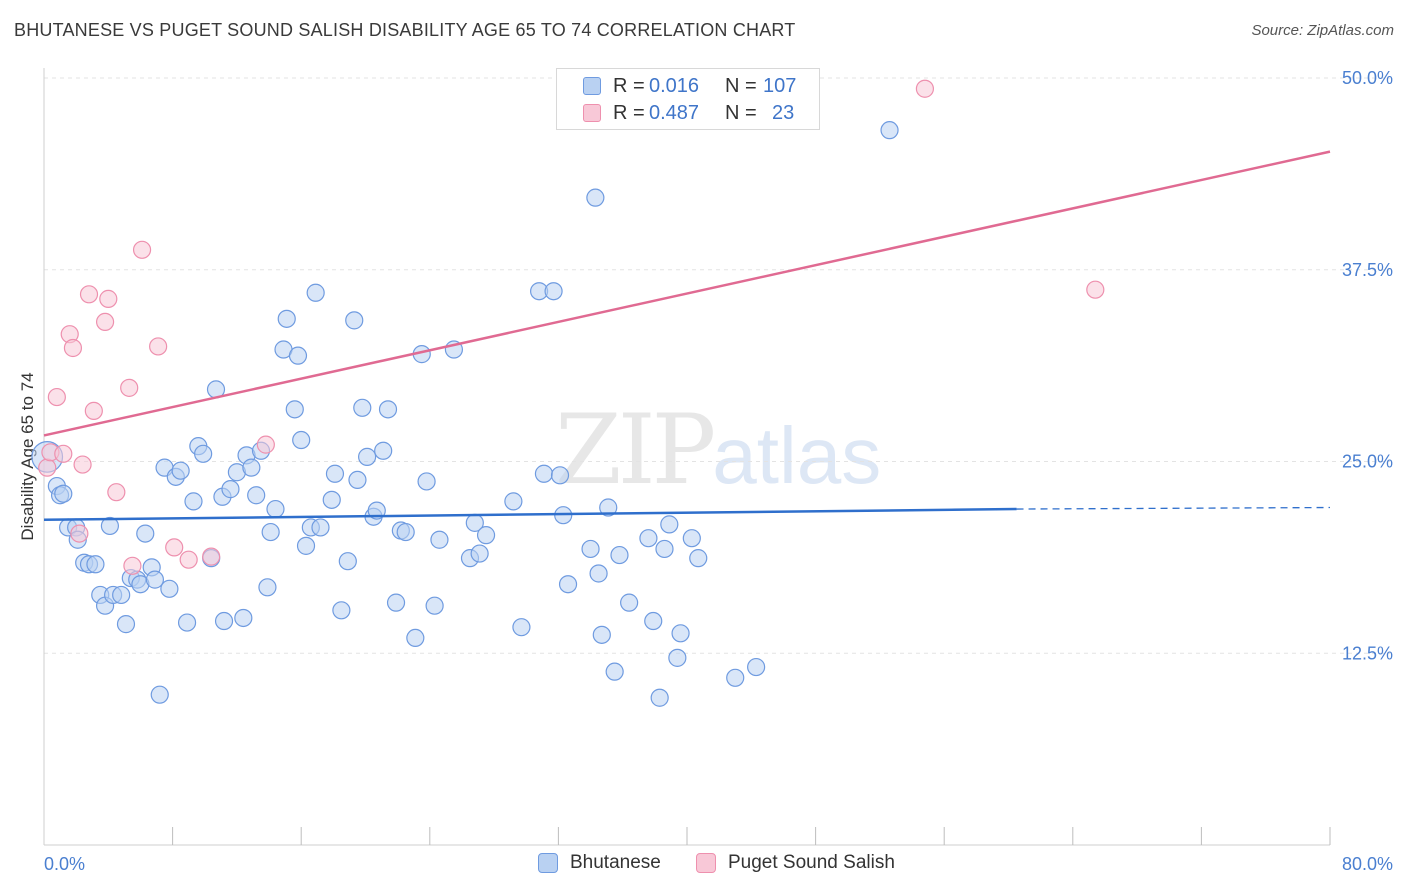 This screenshot has width=1406, height=892. What do you see at coordinates (635, 450) in the screenshot?
I see `watermark-zip: ZIP` at bounding box center [635, 450].